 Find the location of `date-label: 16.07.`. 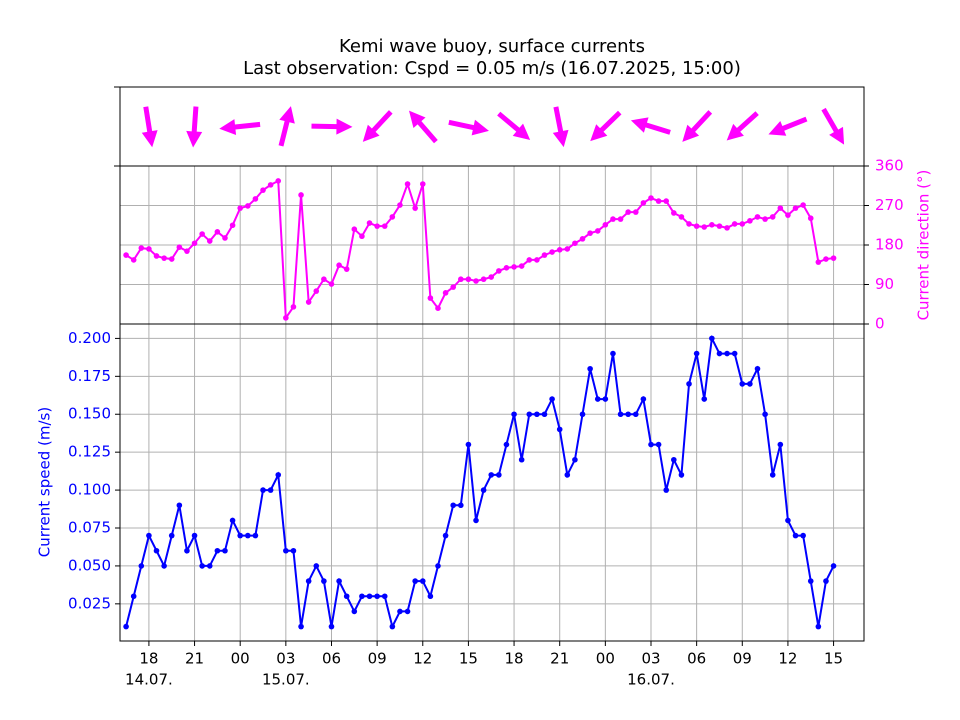

date-label: 16.07. is located at coordinates (651, 680).